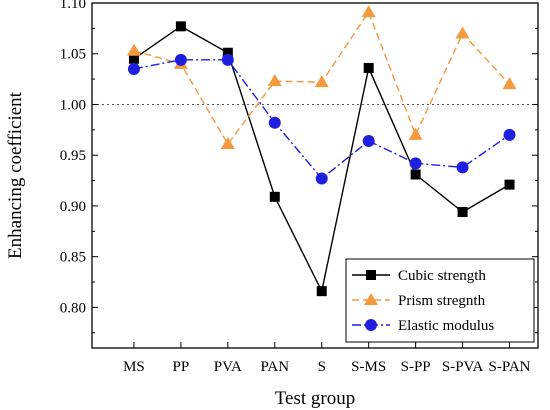 Image resolution: width=550 pixels, height=410 pixels. I want to click on y-tick-label: 0.85, so click(73, 258).